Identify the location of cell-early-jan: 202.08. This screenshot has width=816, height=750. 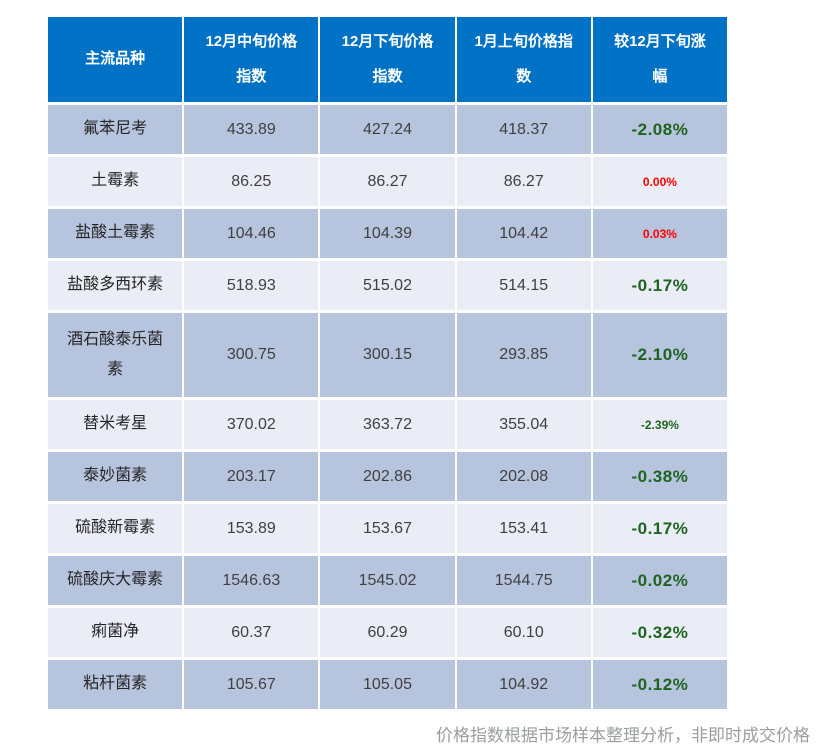
(523, 476).